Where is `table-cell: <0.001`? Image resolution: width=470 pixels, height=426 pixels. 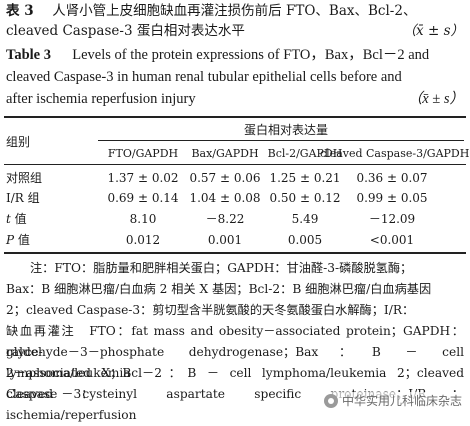
table-cell: <0.001 is located at coordinates (392, 240).